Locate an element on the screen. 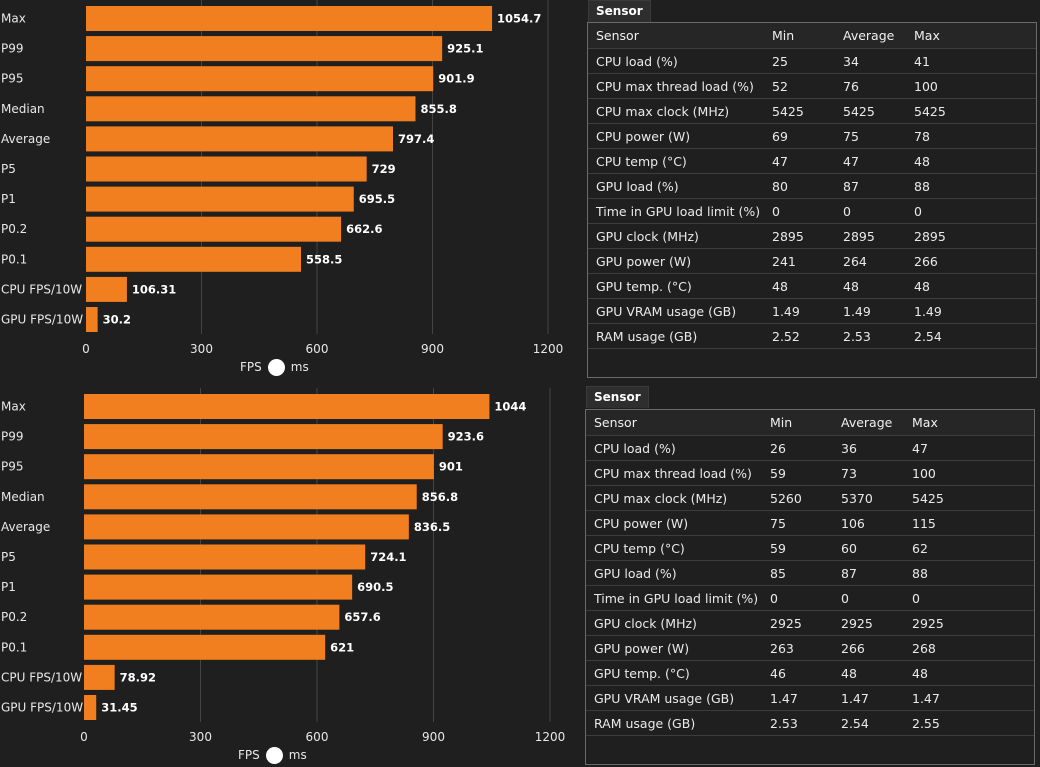 This screenshot has height=767, width=1040. sensor-header-row: Sensor Min Average Max is located at coordinates (810, 423).